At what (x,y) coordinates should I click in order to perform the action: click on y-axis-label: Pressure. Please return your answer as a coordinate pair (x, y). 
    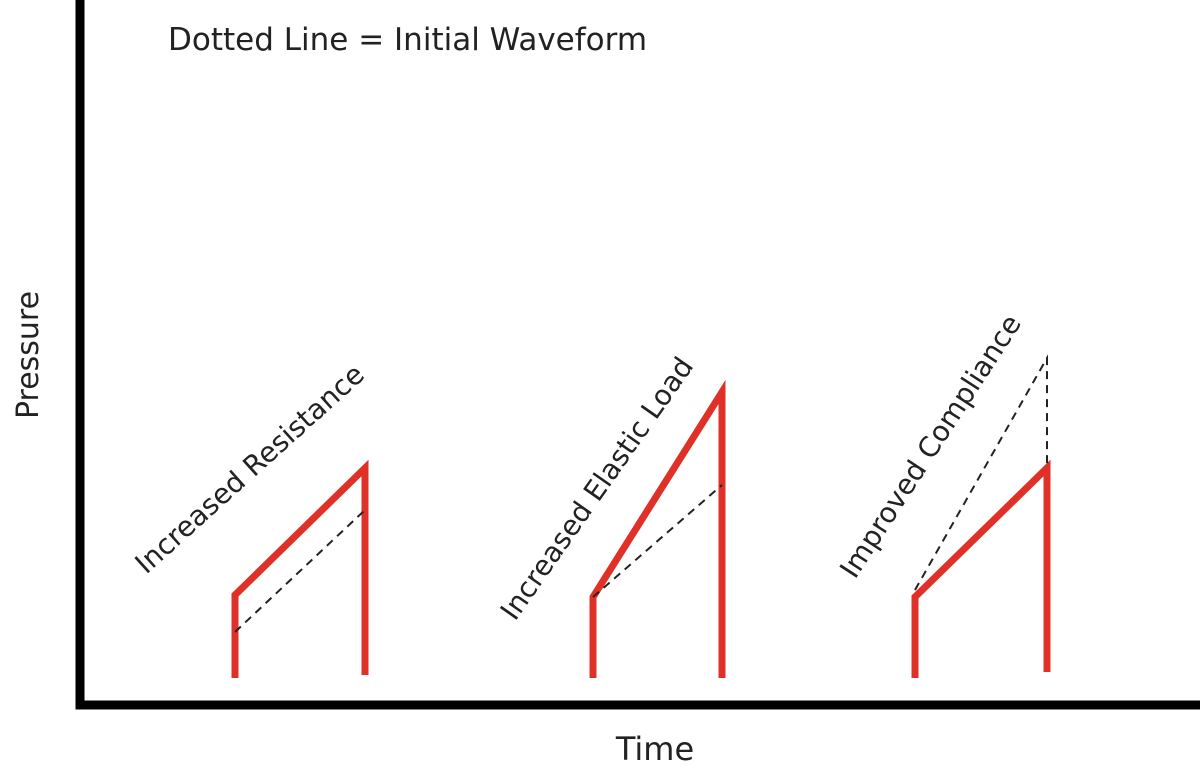
    Looking at the image, I should click on (28, 355).